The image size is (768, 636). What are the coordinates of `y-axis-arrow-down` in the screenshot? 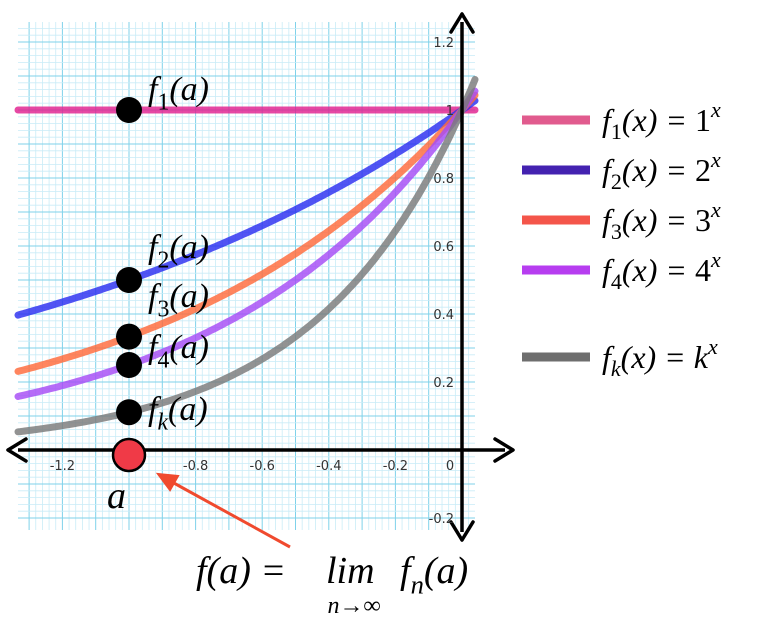 It's located at (462, 531).